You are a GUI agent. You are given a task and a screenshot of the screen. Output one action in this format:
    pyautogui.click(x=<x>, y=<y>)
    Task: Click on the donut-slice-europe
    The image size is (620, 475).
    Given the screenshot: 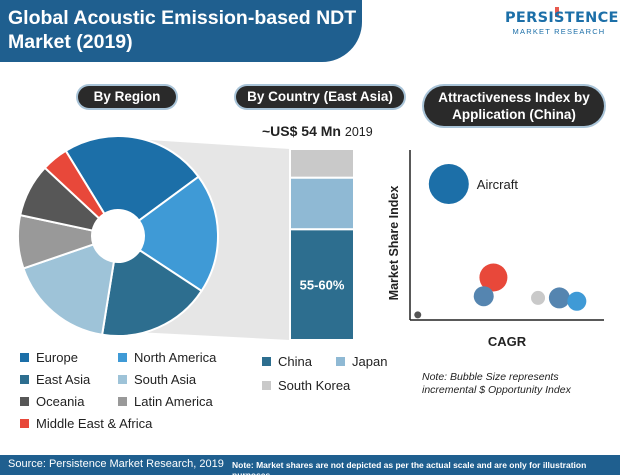 What is the action you would take?
    pyautogui.click(x=132, y=178)
    